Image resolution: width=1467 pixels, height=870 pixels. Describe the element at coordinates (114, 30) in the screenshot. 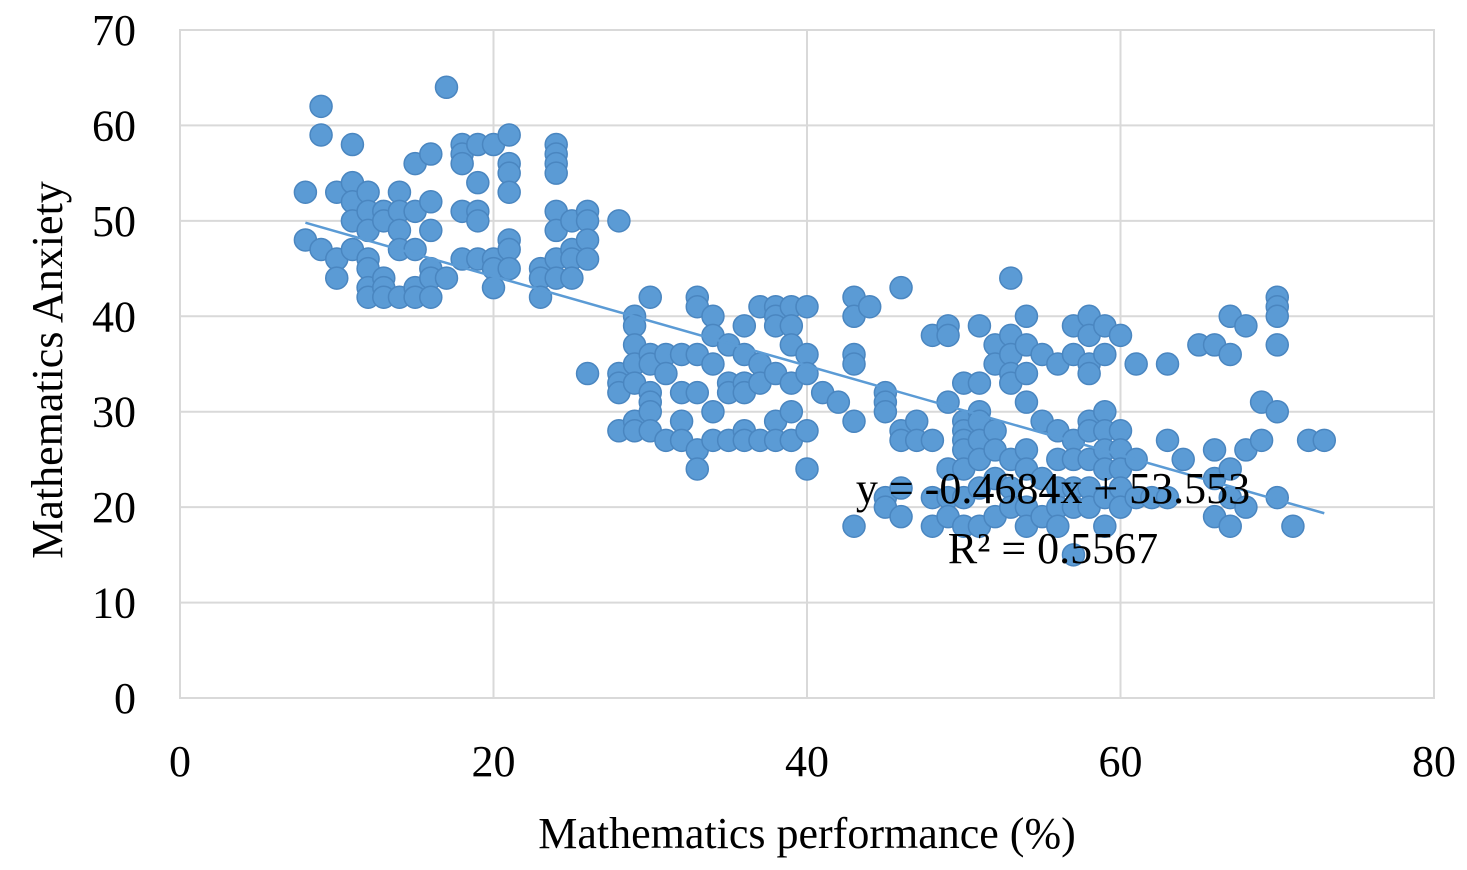

I see `y-tick-label: 70` at that location.